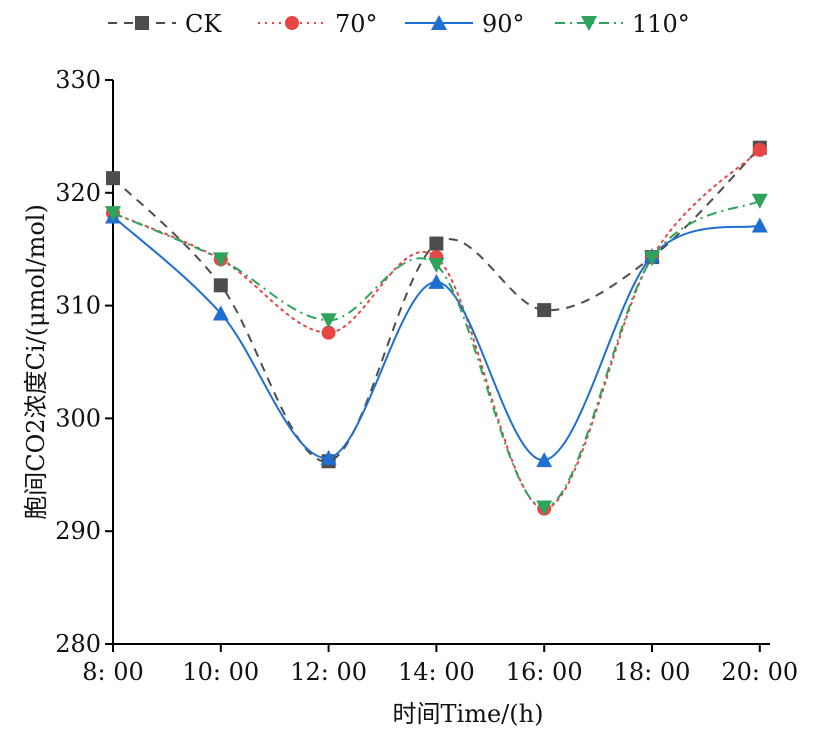 The image size is (827, 736). I want to click on x-tick-label: 12: 00, so click(328, 672).